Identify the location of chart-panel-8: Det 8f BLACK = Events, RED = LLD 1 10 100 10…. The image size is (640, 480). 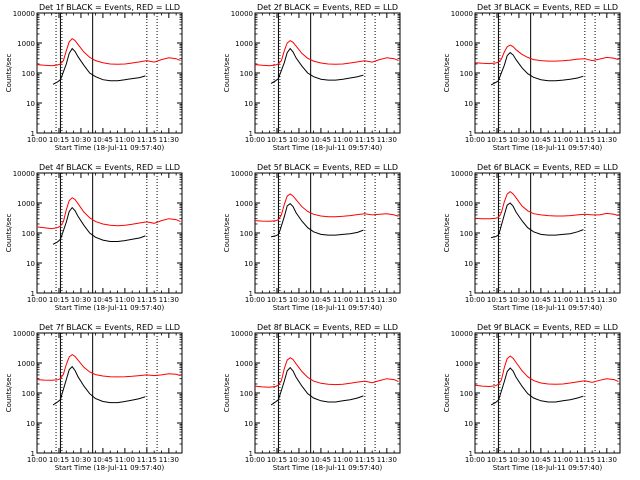
(312, 397).